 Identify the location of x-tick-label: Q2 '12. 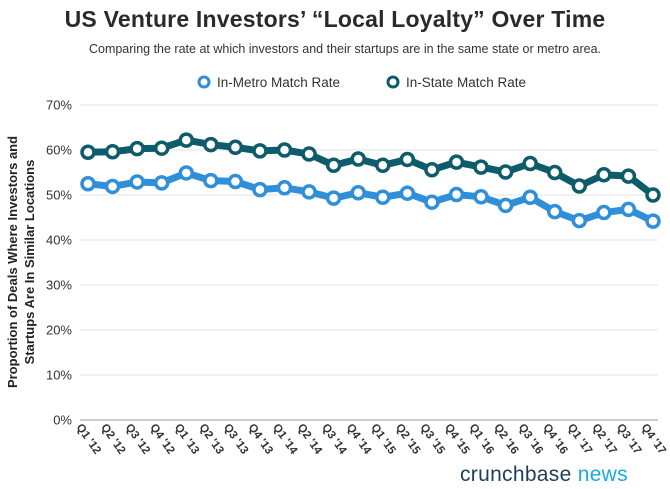
(112, 439).